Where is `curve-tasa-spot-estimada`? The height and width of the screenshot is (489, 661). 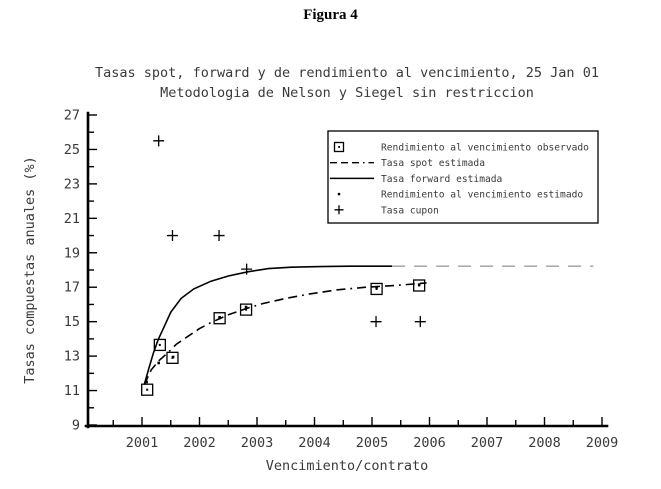
curve-tasa-spot-estimada is located at coordinates (285, 333).